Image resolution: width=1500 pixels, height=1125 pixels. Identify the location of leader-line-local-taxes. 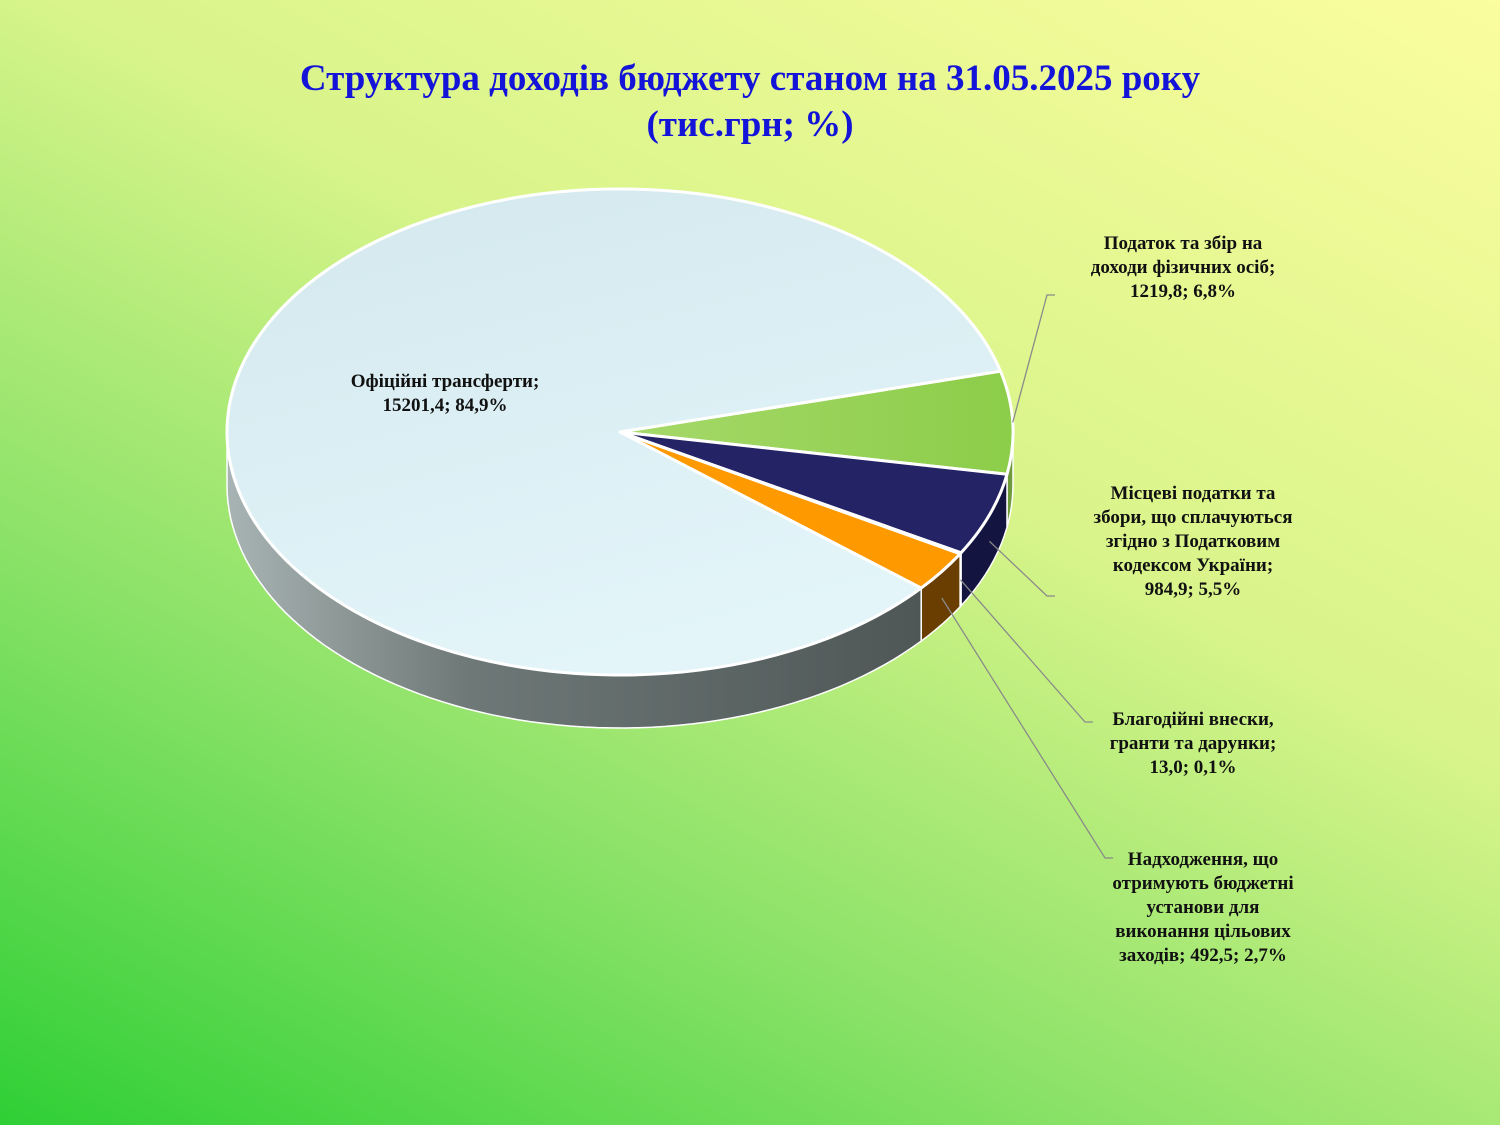
(1022, 568).